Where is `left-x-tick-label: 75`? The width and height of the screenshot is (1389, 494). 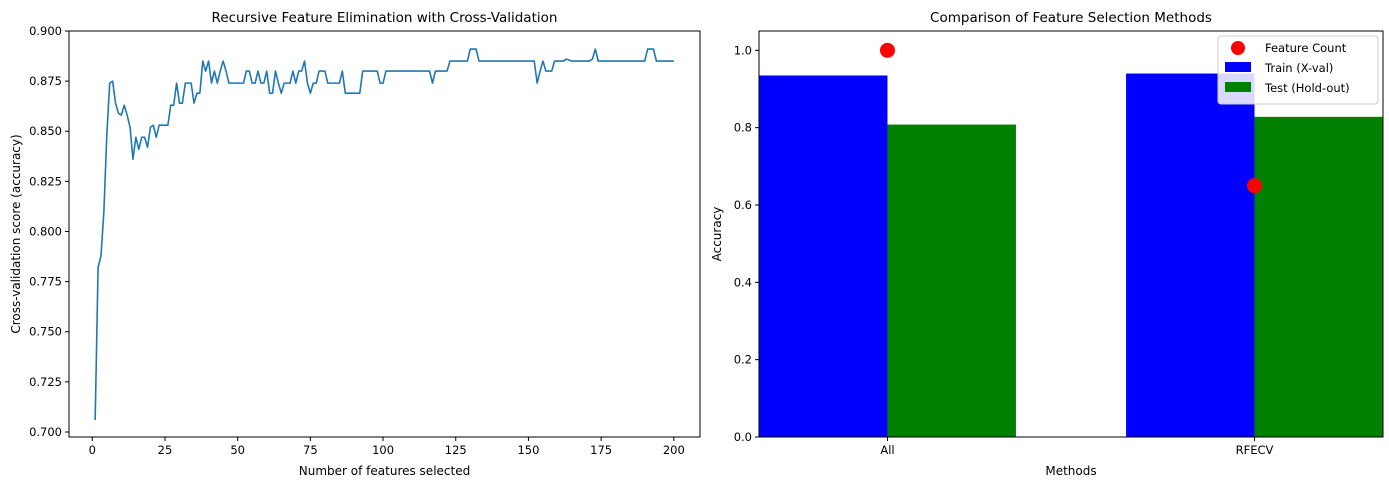 left-x-tick-label: 75 is located at coordinates (310, 450).